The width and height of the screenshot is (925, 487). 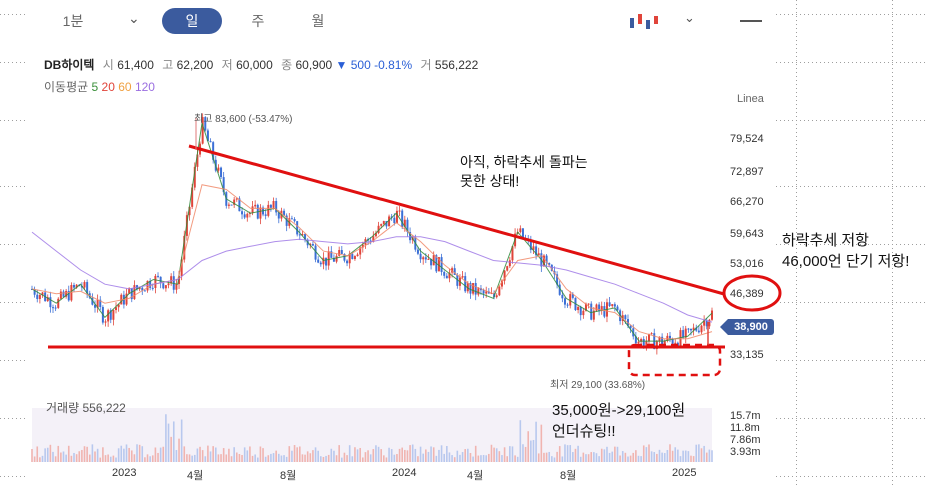 What do you see at coordinates (258, 21) in the screenshot?
I see `tab-week: 주` at bounding box center [258, 21].